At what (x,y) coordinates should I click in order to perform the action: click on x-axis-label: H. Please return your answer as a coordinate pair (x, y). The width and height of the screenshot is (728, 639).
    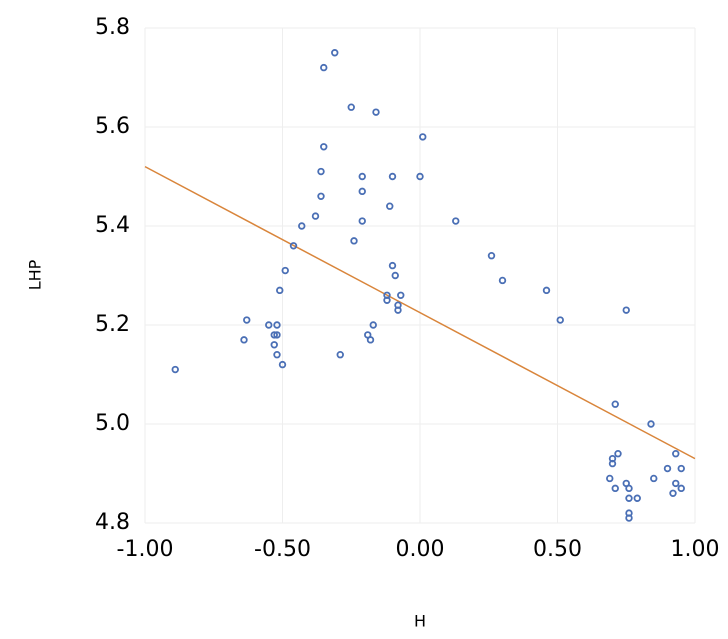
    Looking at the image, I should click on (420, 621).